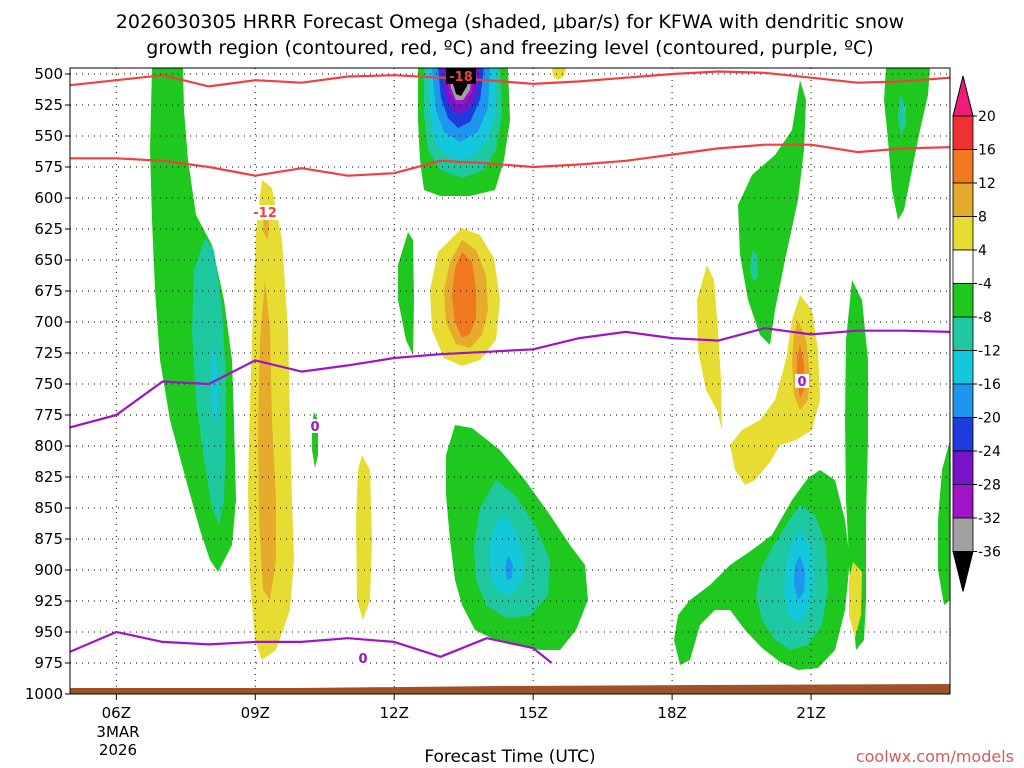  I want to click on contour-label-dgz-top: -18, so click(461, 77).